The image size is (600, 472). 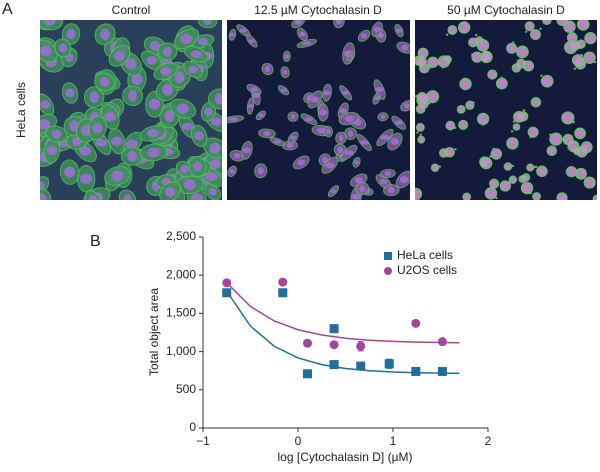 What do you see at coordinates (203, 441) in the screenshot?
I see `x-tick-label: −1` at bounding box center [203, 441].